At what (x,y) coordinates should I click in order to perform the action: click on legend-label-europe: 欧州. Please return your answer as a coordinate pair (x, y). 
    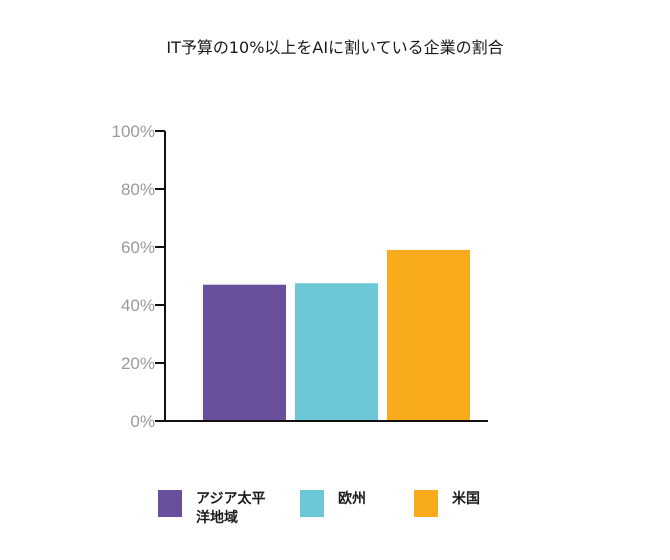
    Looking at the image, I should click on (352, 499).